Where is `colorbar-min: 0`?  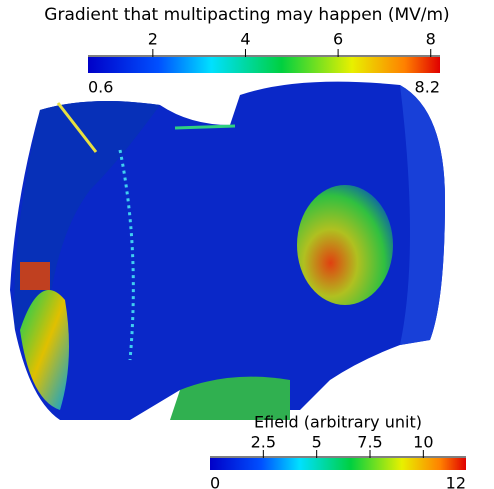 colorbar-min: 0 is located at coordinates (215, 481).